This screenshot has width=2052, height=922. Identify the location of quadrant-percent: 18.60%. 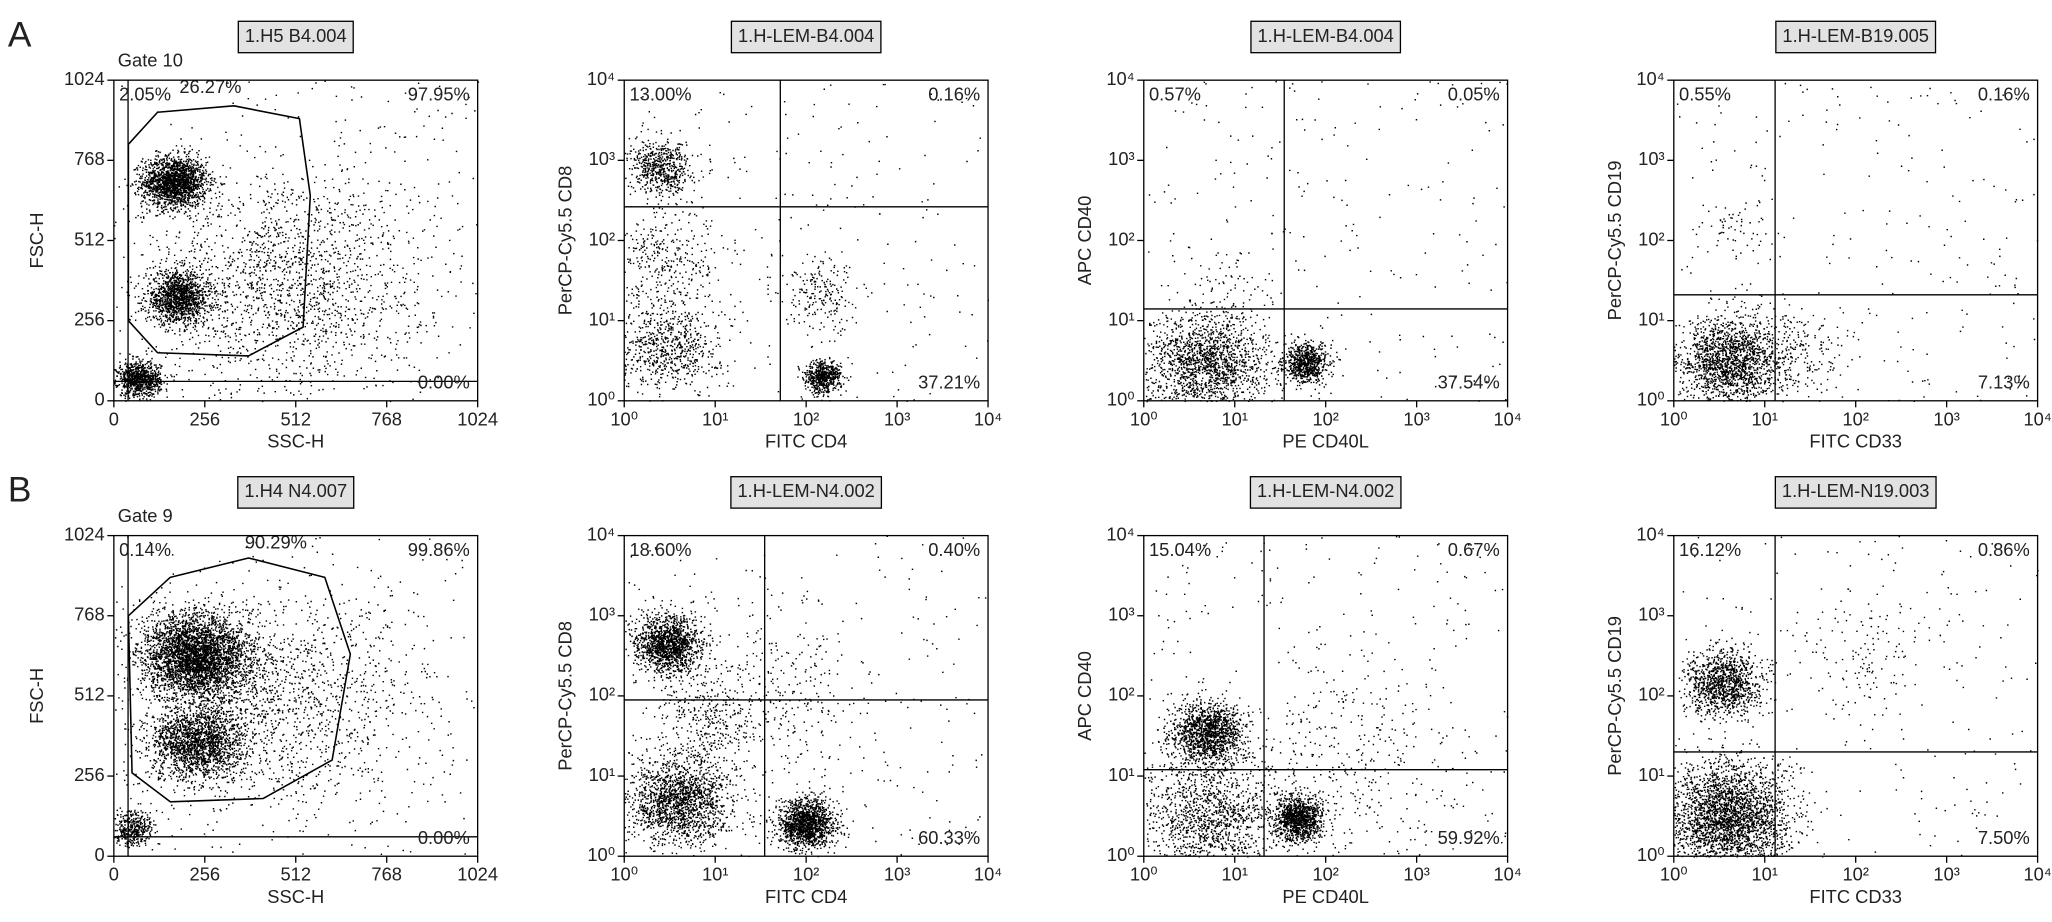
(660, 549).